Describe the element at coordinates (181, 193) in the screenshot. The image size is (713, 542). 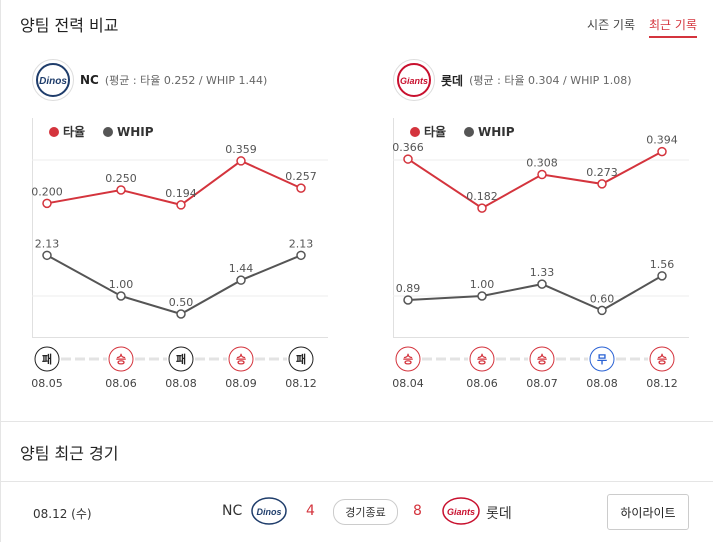
I see `nc-avg-data-label: 0.194` at that location.